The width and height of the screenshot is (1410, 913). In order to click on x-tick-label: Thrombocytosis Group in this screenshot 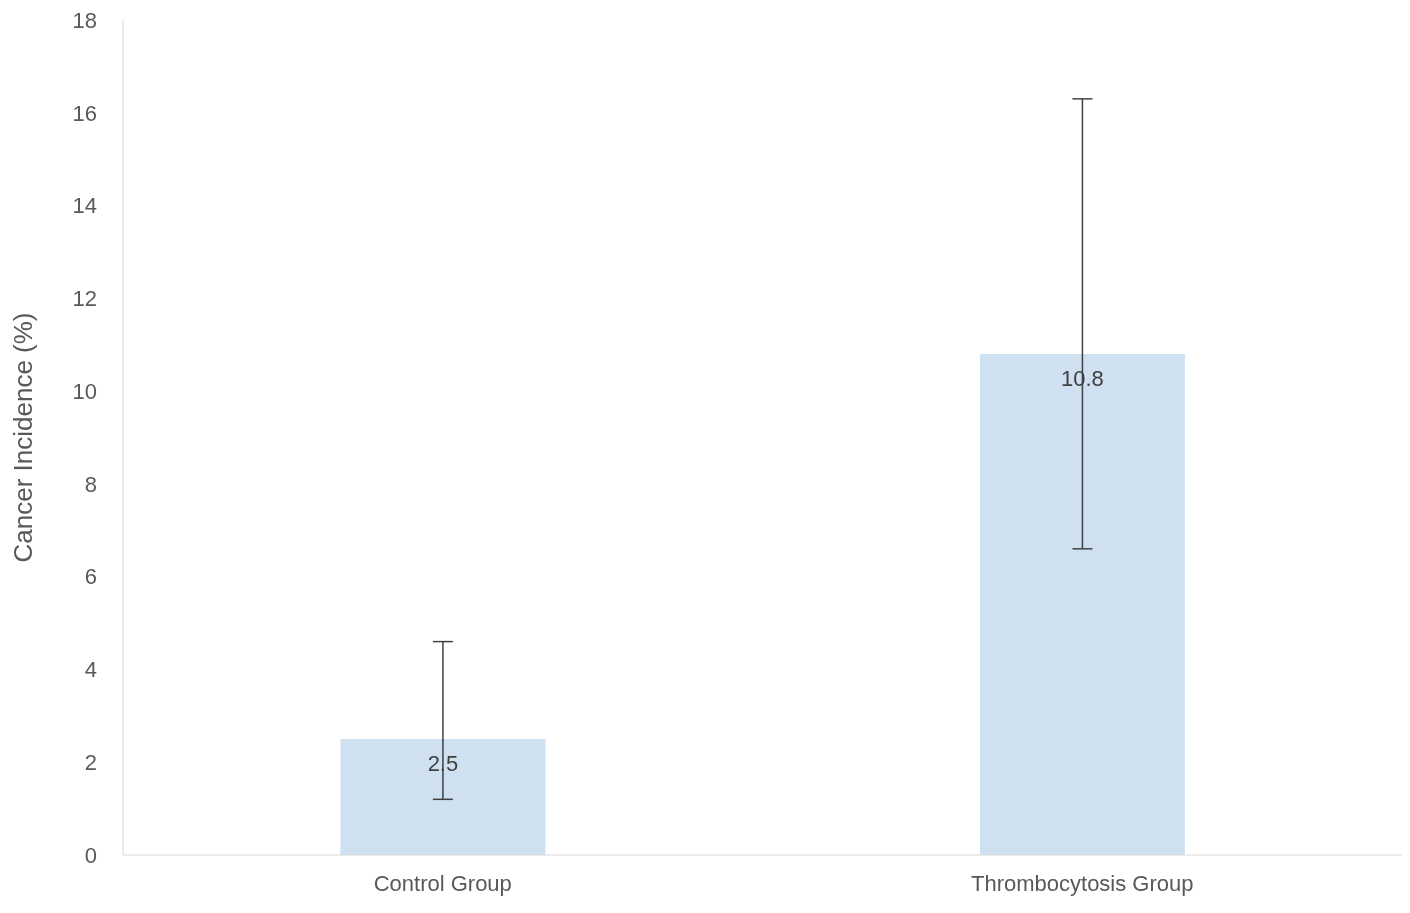, I will do `click(1082, 883)`.